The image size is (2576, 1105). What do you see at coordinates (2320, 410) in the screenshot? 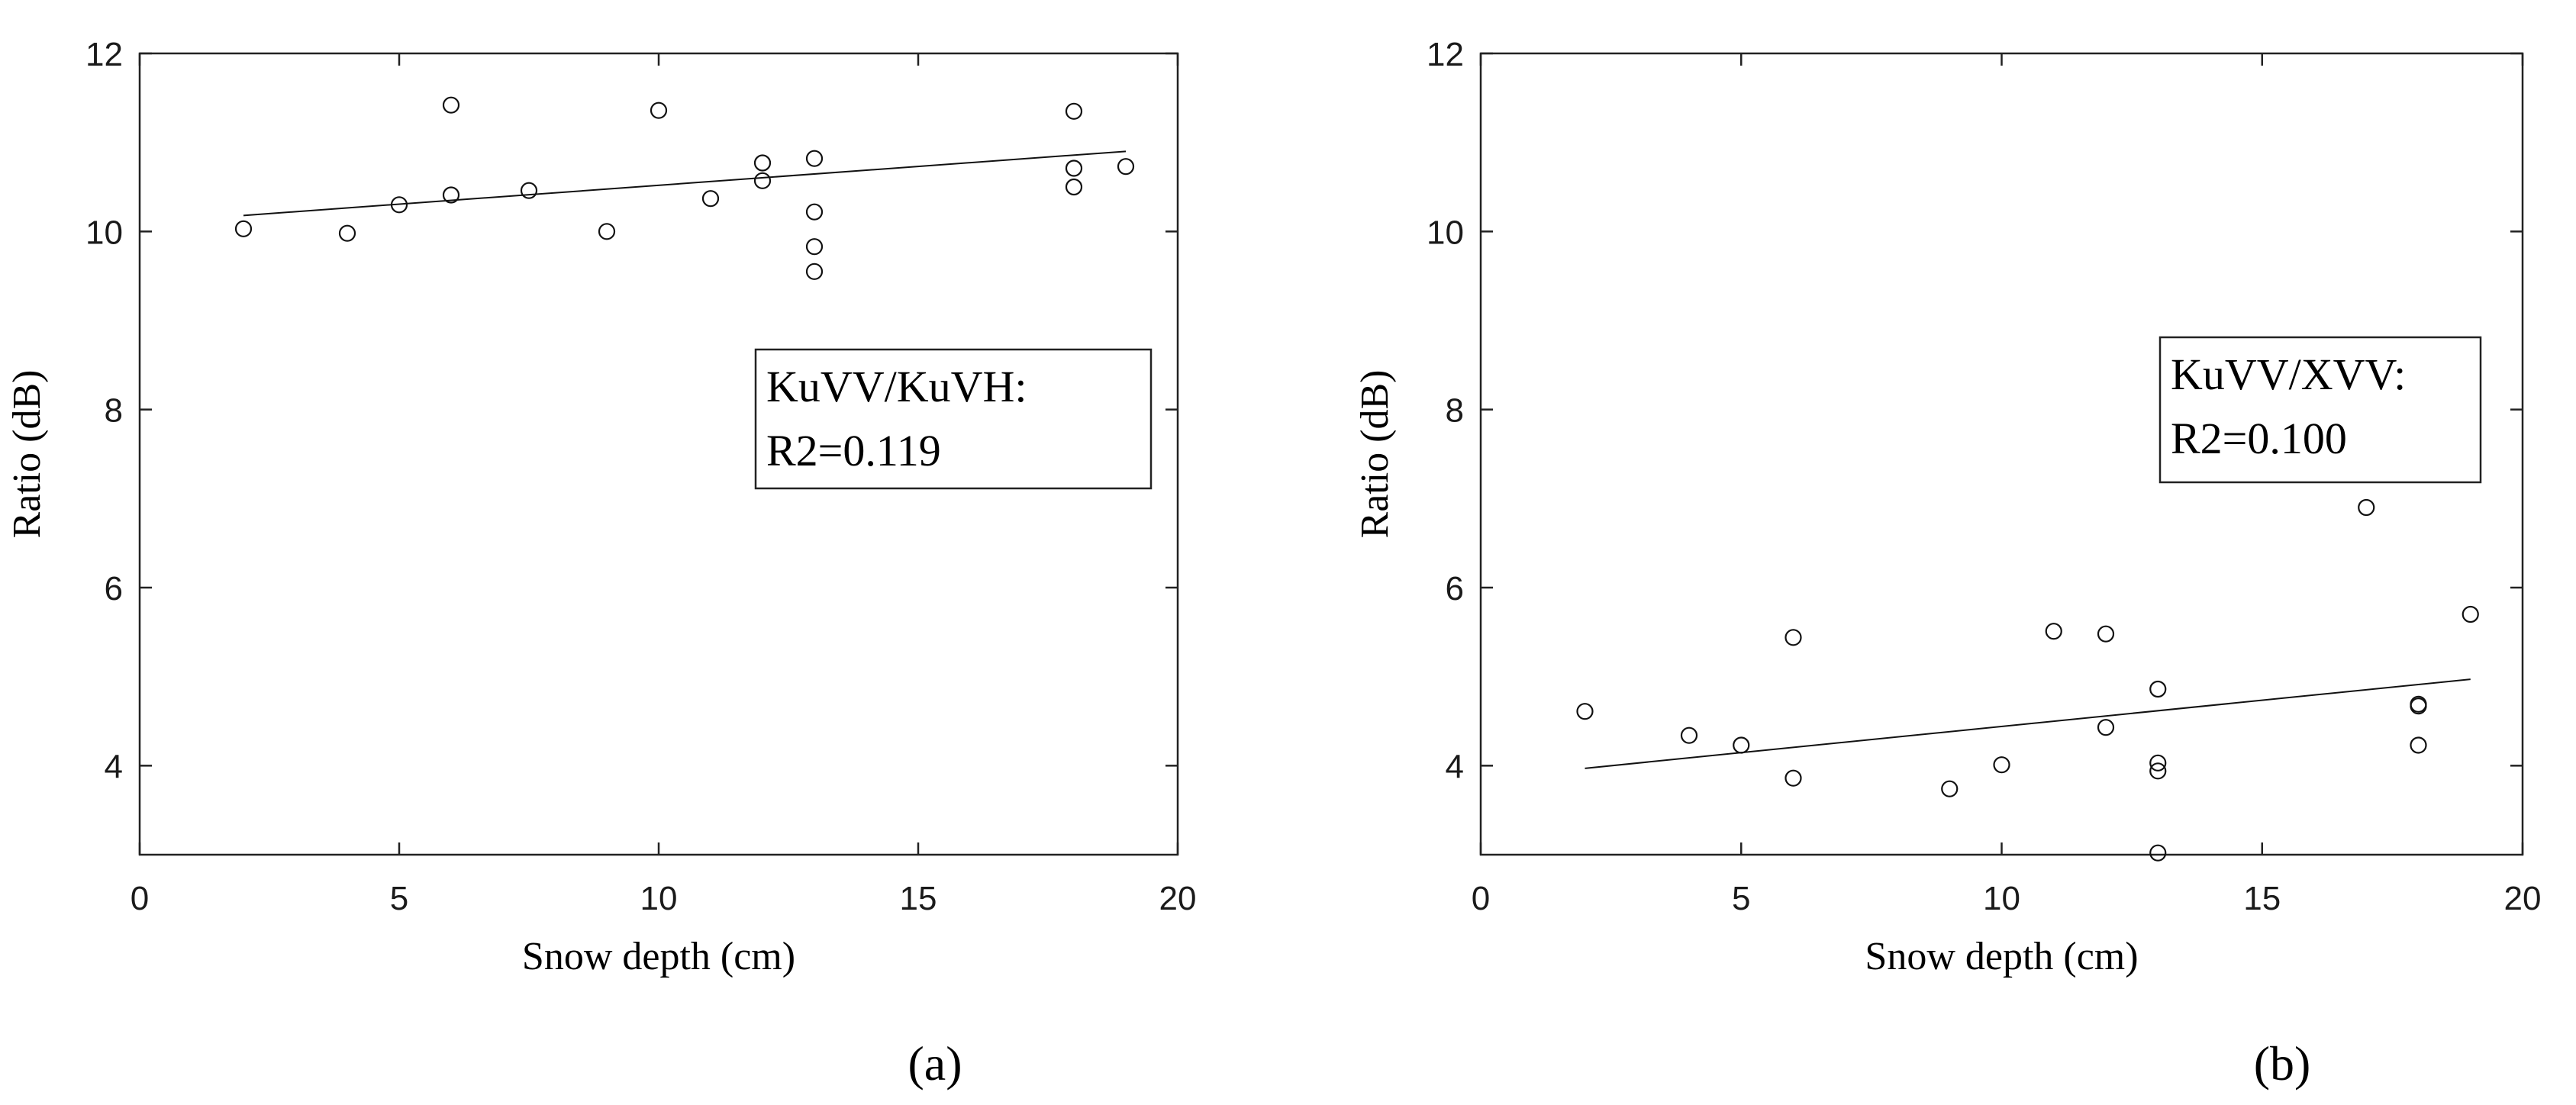
I see `legend-box-b` at bounding box center [2320, 410].